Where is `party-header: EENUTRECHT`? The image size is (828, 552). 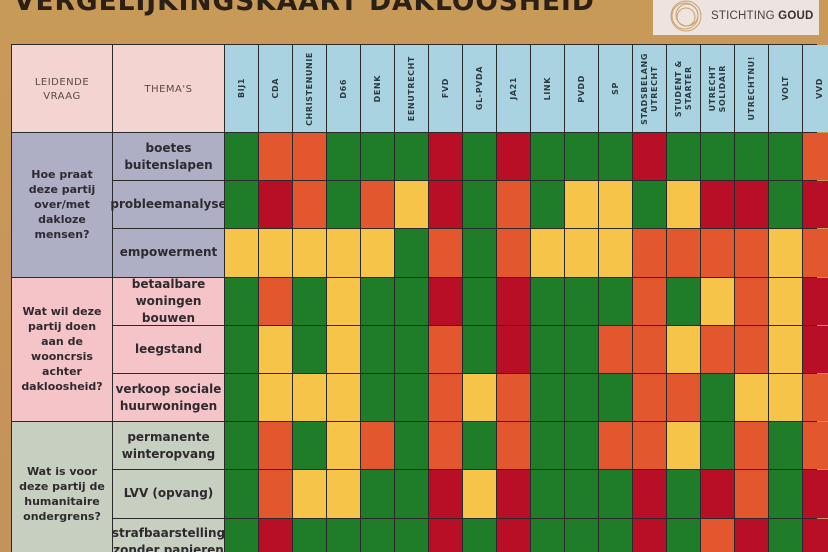
party-header: EENUTRECHT is located at coordinates (411, 88).